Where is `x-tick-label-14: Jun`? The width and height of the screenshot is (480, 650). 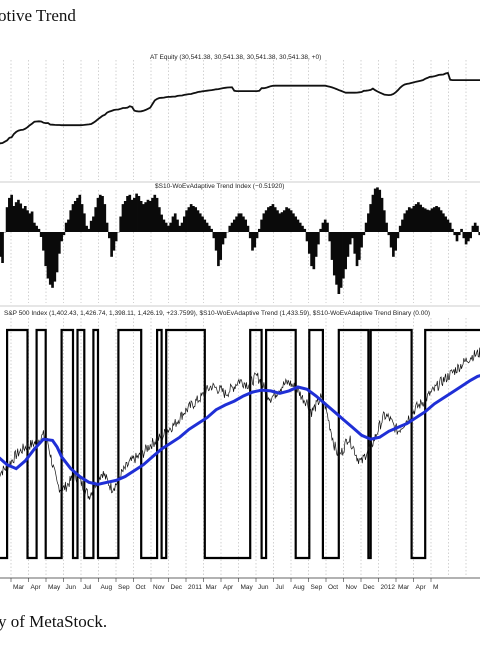 x-tick-label-14: Jun is located at coordinates (263, 587).